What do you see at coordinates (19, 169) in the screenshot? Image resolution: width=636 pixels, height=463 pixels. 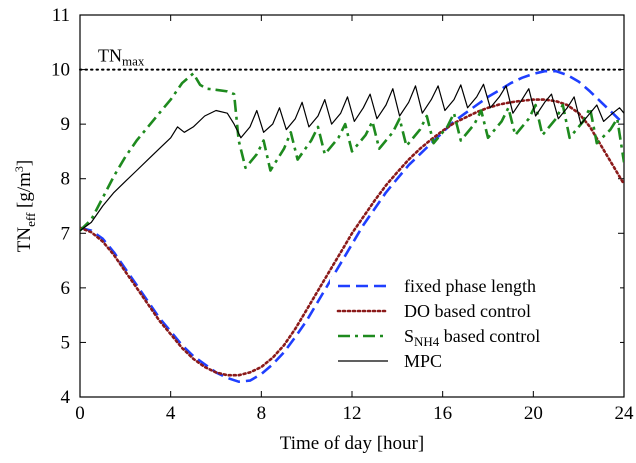 I see `y-axis-title-unit-sup: 3` at bounding box center [19, 169].